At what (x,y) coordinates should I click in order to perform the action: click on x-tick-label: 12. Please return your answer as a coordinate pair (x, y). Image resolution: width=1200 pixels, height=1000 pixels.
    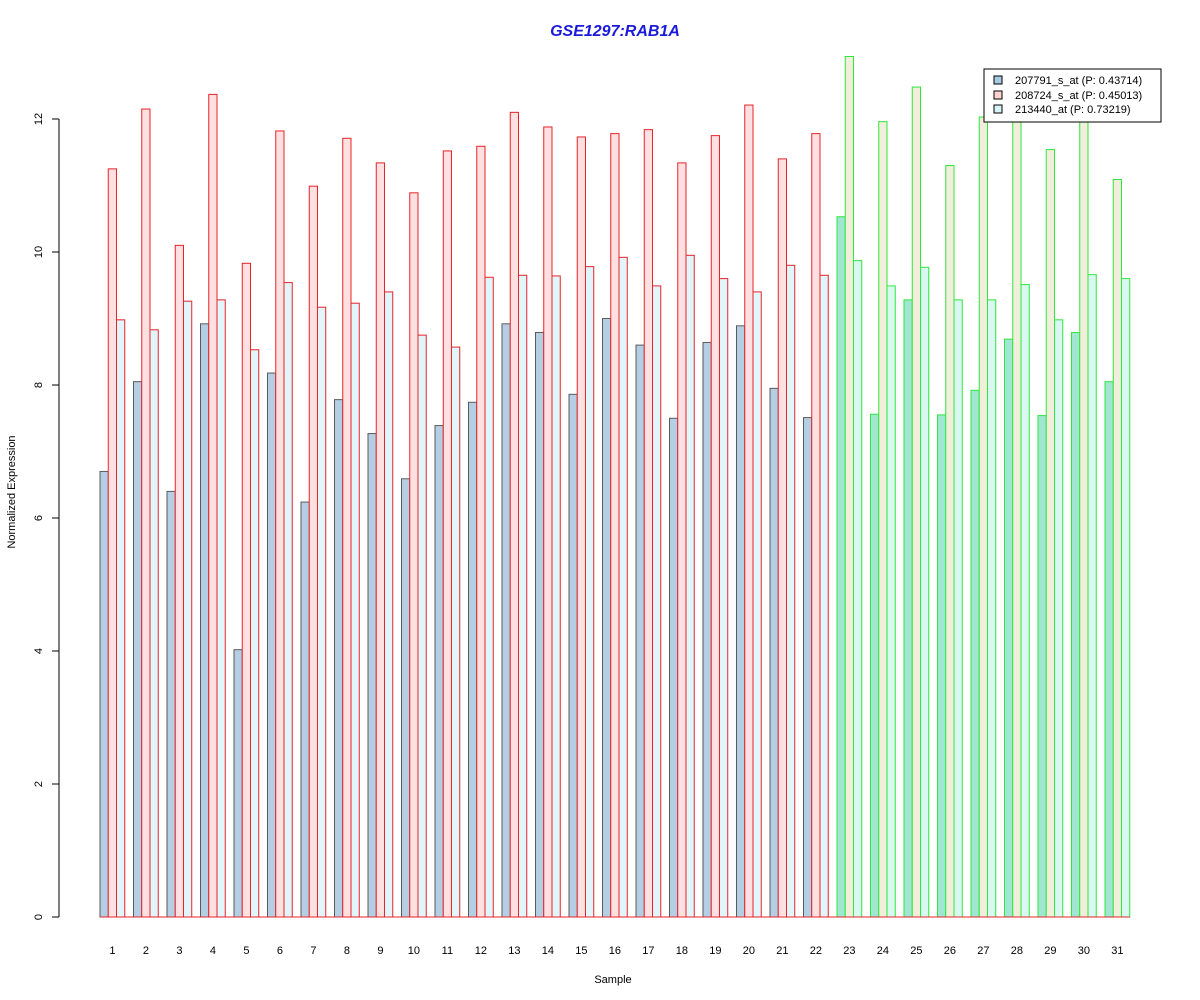
    Looking at the image, I should click on (481, 951).